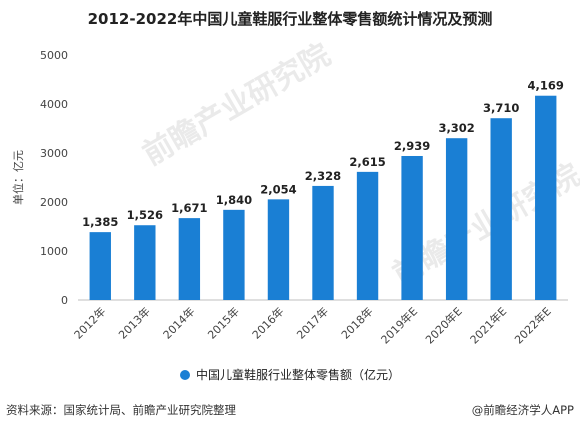  I want to click on y-tick-label: 2000, so click(54, 202).